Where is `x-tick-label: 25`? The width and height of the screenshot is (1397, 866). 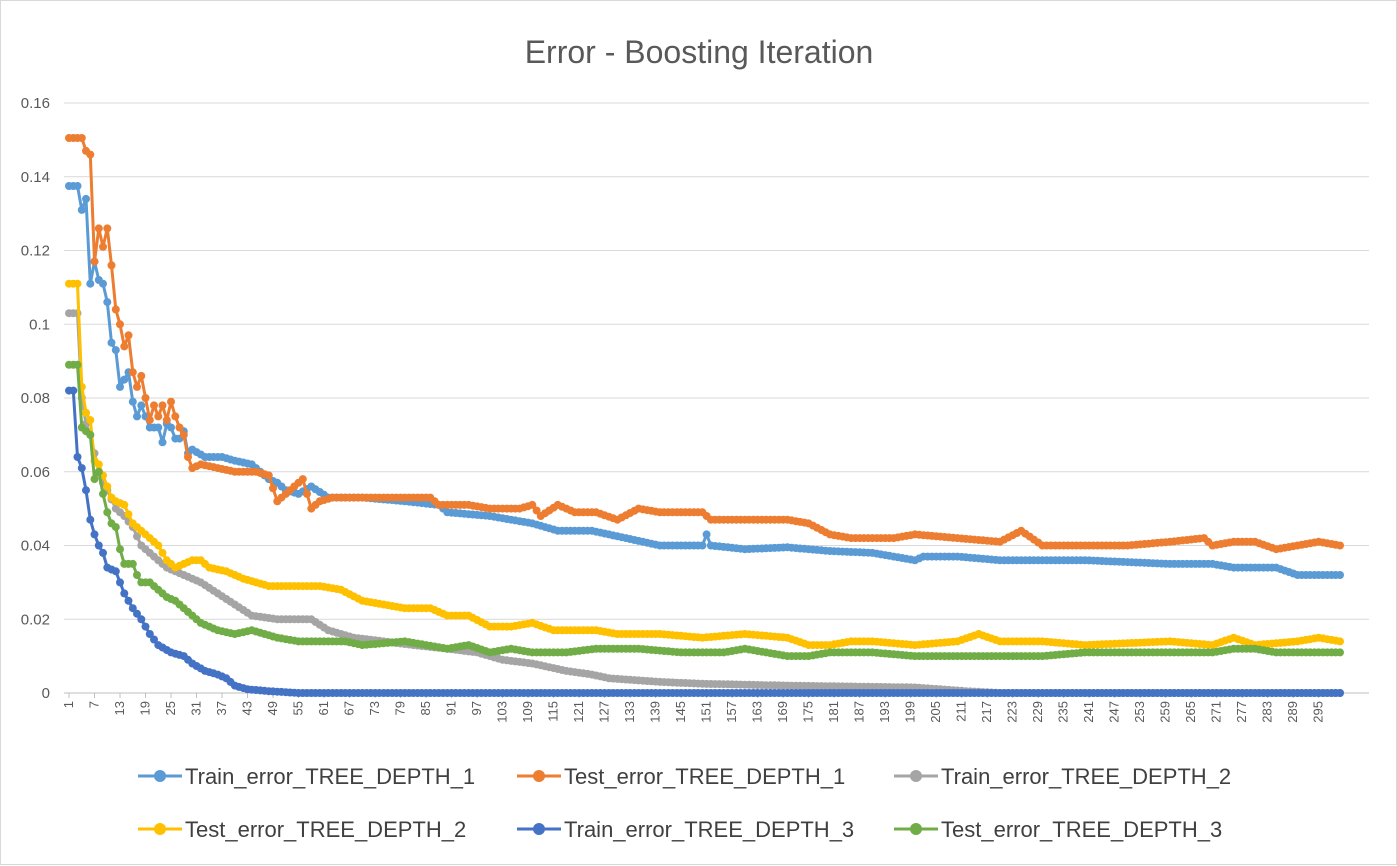
x-tick-label: 25 is located at coordinates (170, 708).